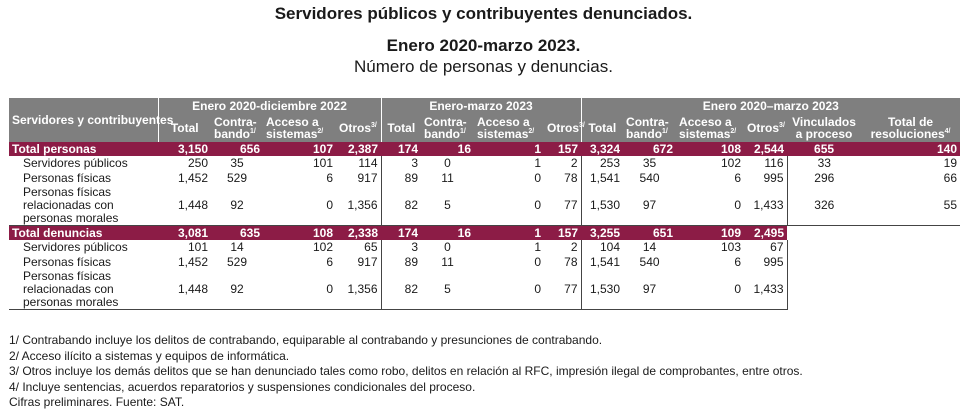 The width and height of the screenshot is (967, 411). Describe the element at coordinates (602, 232) in the screenshot. I see `cell: 3,255` at that location.